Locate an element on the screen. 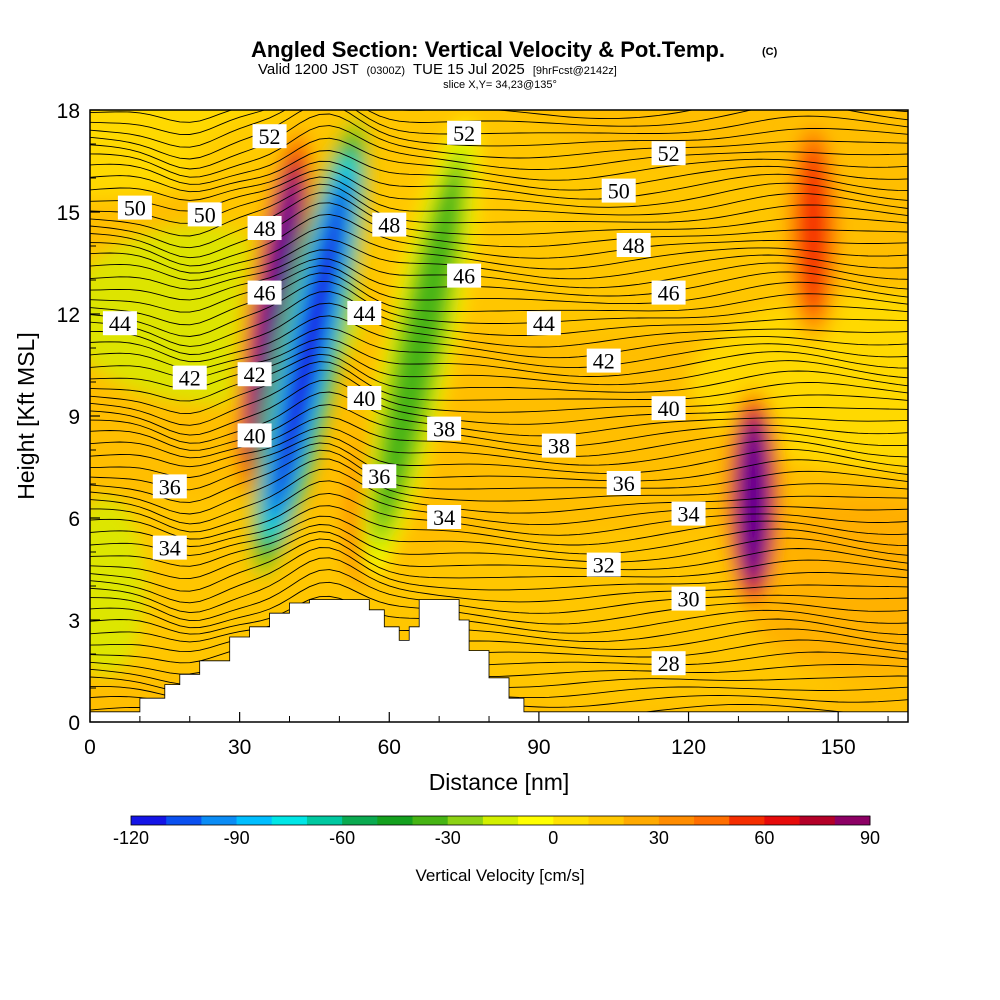  contour-label-text: 46 is located at coordinates (669, 293).